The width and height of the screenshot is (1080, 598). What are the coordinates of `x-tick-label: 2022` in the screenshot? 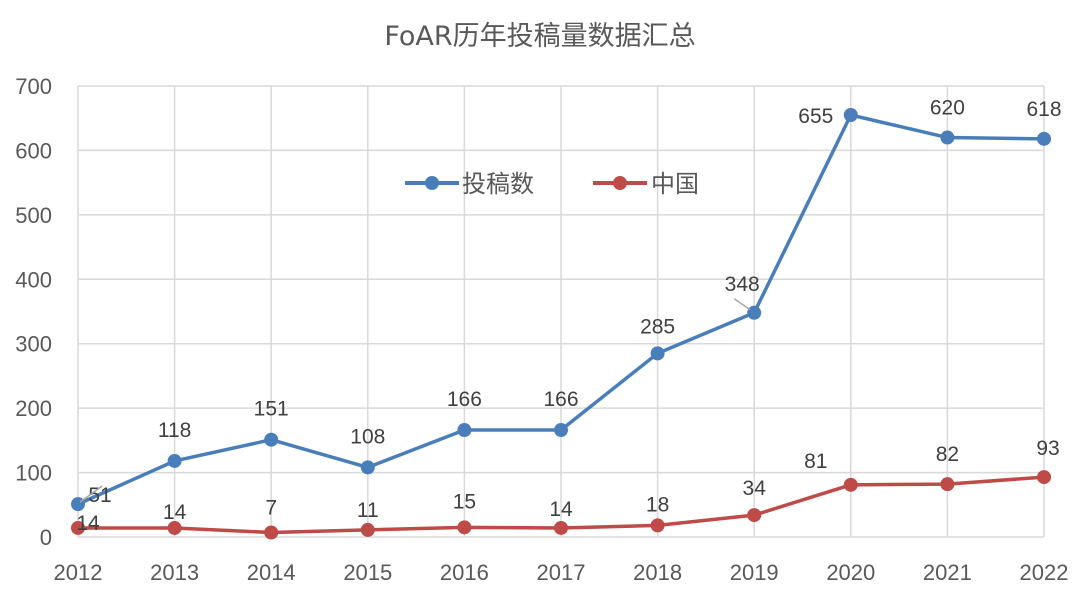 It's located at (1044, 572).